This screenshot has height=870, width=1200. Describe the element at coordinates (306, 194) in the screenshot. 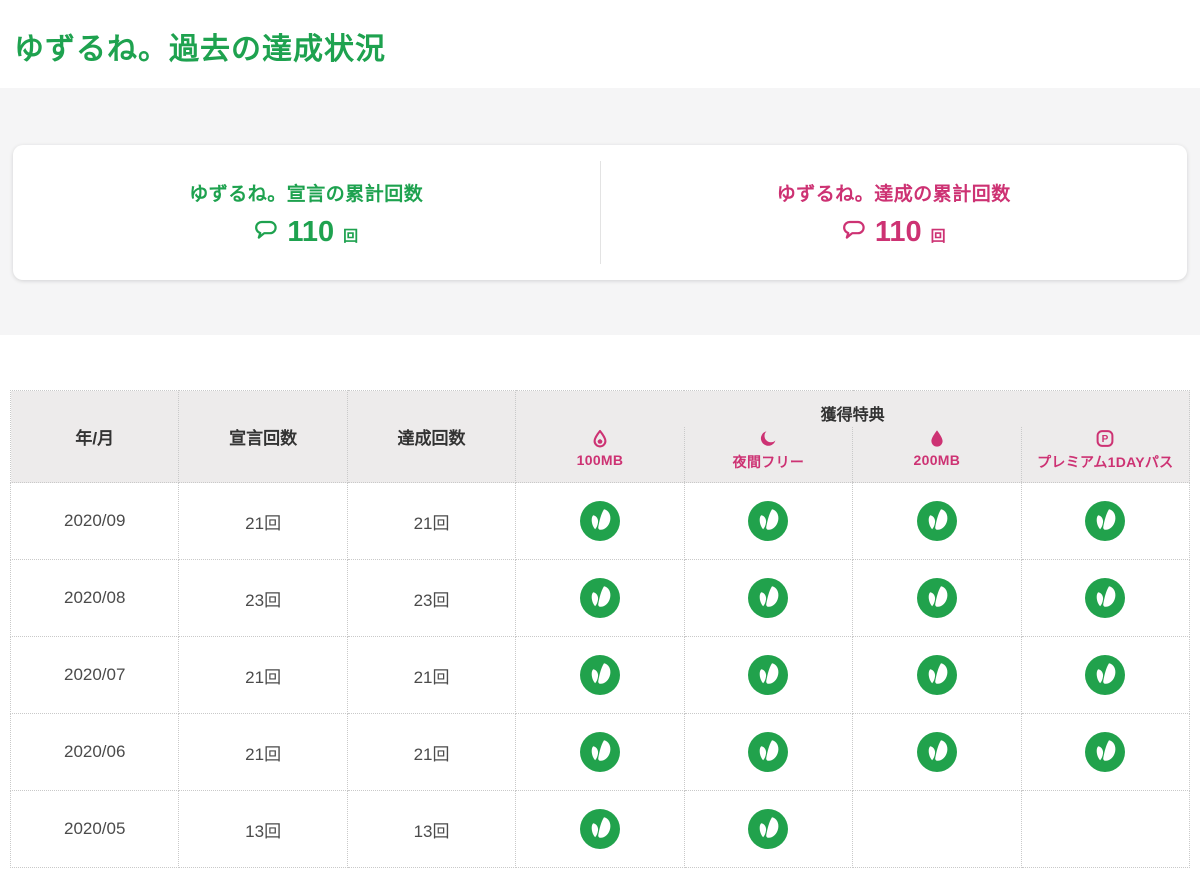

I see `declare-total-label: ゆずるね。宣言の累計回数` at that location.